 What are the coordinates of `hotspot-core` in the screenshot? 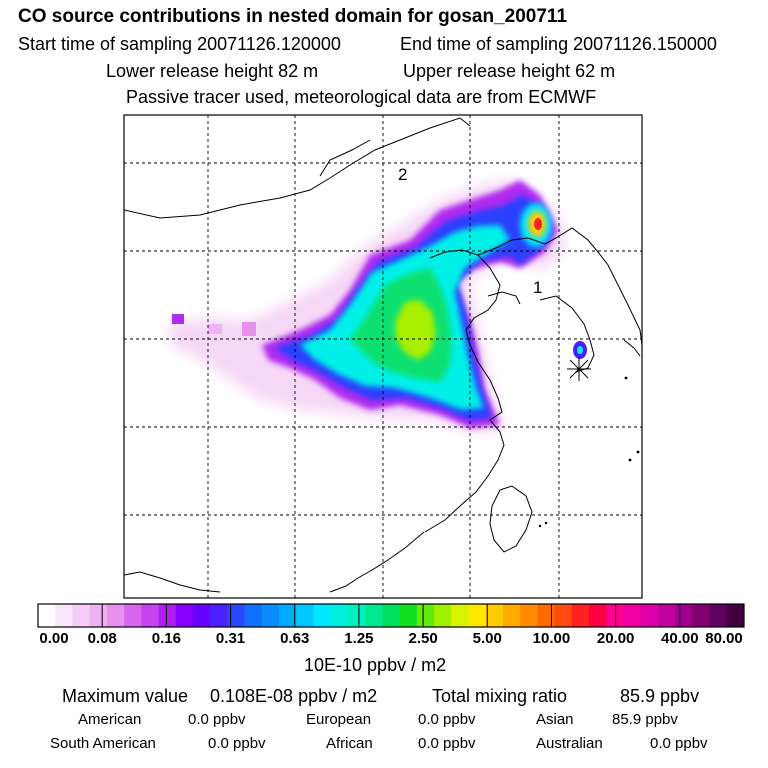 It's located at (538, 224).